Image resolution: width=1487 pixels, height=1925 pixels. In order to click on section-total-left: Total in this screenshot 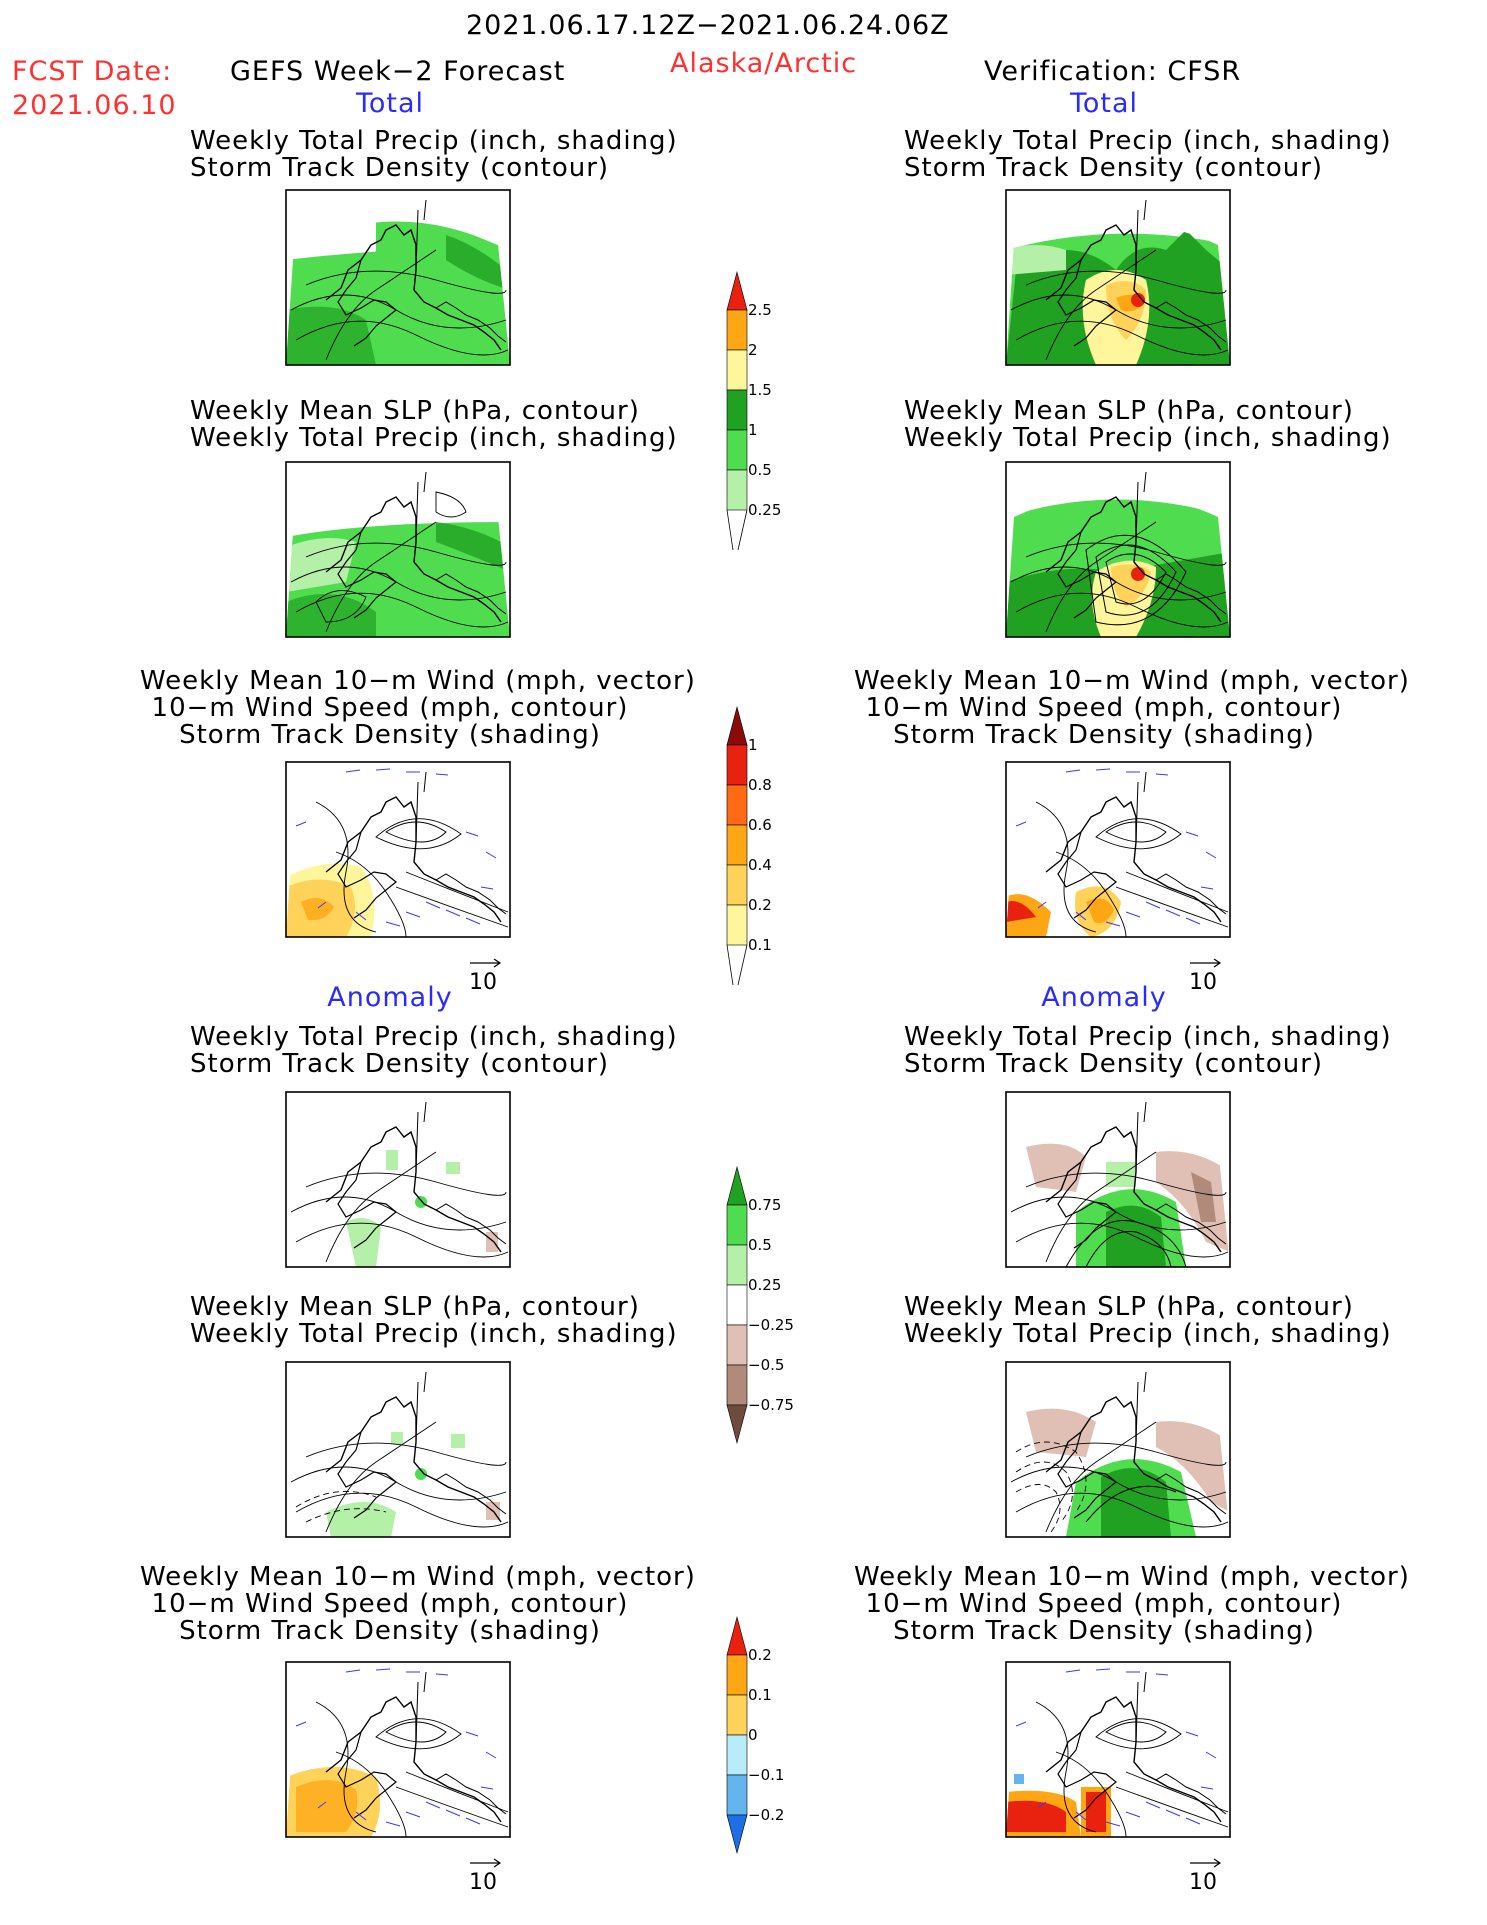, I will do `click(390, 103)`.